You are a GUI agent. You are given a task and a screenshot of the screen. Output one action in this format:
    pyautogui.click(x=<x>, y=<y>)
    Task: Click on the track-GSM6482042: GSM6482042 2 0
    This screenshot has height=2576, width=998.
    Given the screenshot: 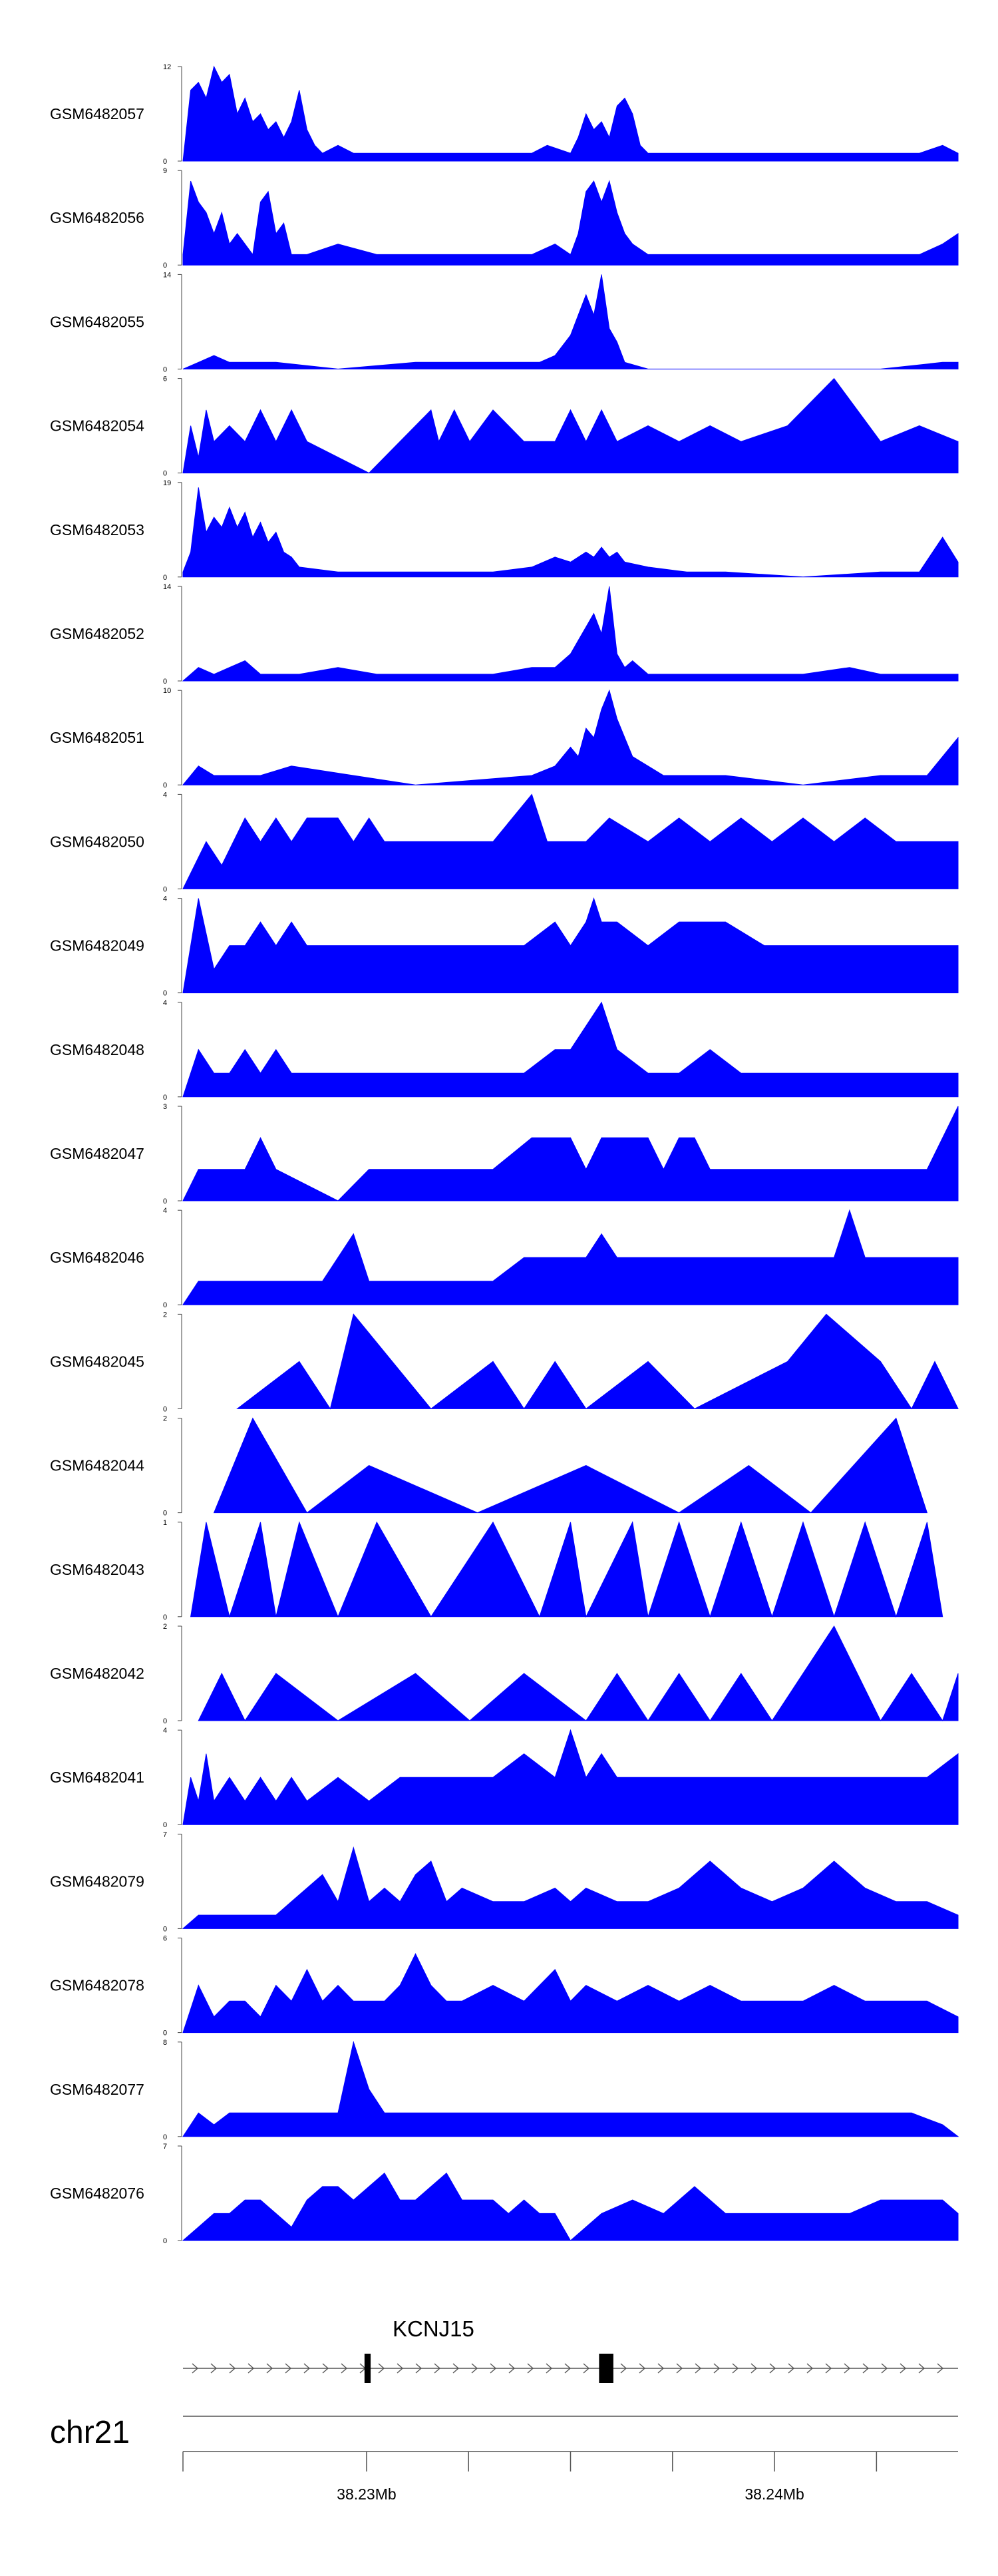 What is the action you would take?
    pyautogui.click(x=504, y=1674)
    